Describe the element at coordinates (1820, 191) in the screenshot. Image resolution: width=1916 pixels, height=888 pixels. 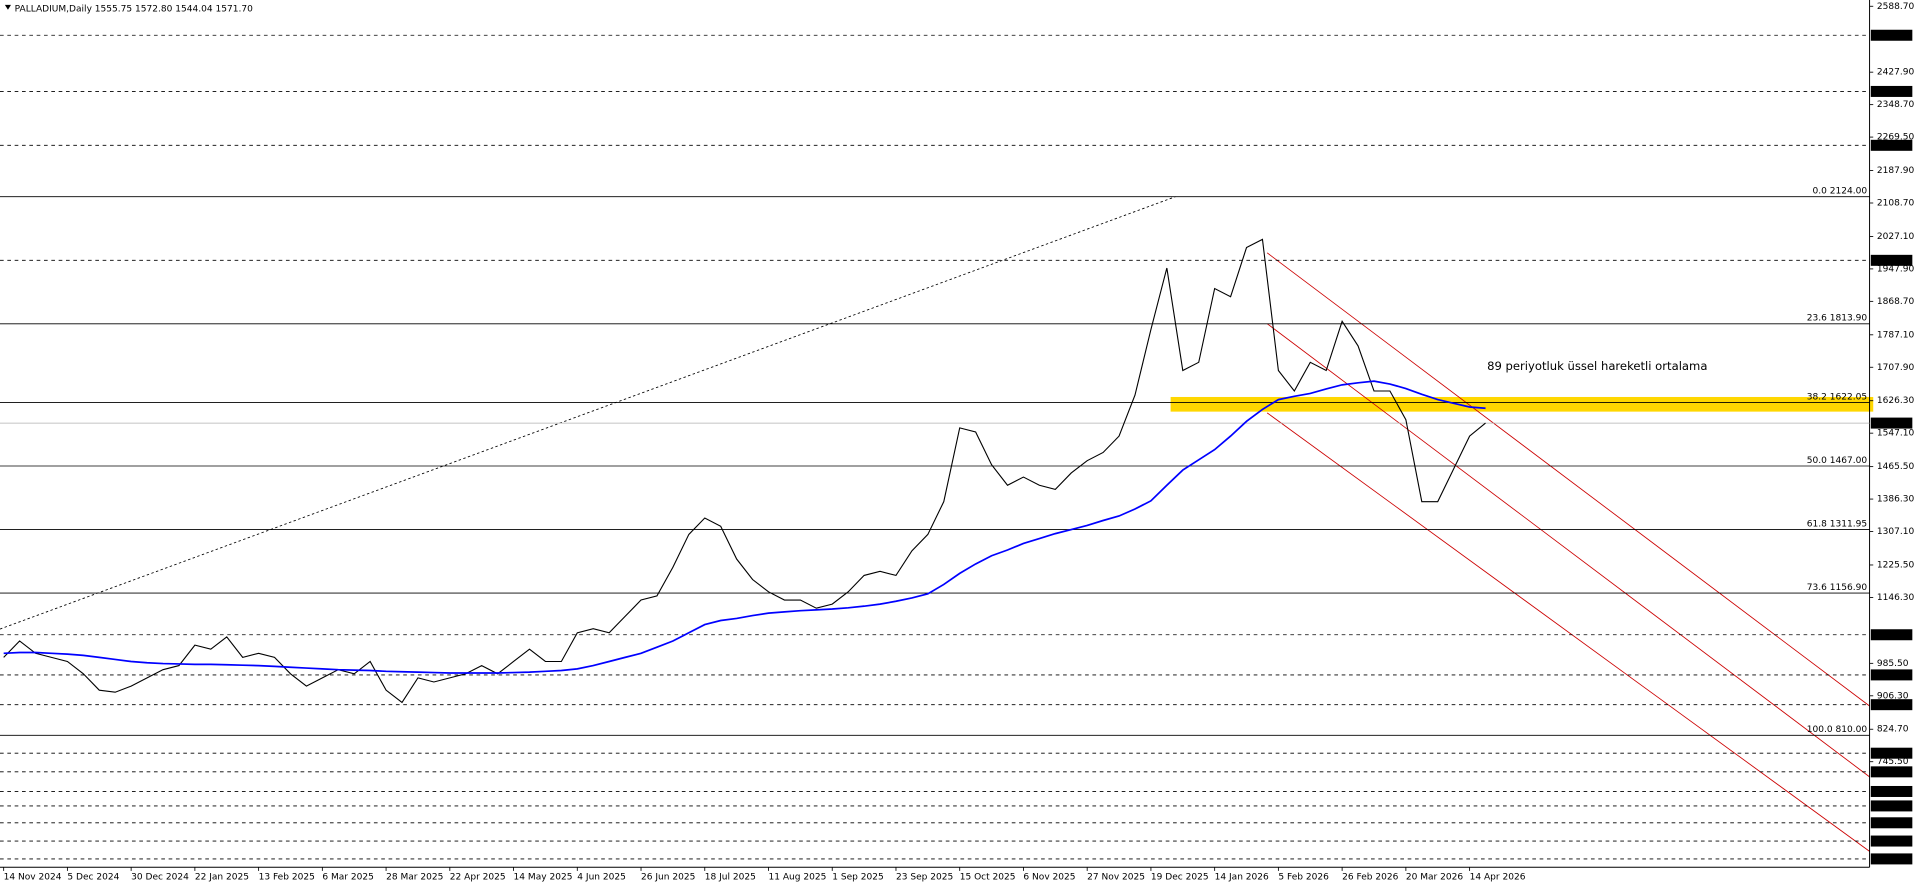
I see `fib-level: 0.0` at that location.